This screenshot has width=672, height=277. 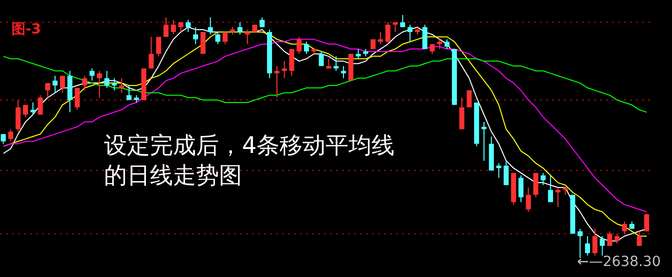 I want to click on annotation: 设定完成后，4条移动平均线, so click(x=249, y=146).